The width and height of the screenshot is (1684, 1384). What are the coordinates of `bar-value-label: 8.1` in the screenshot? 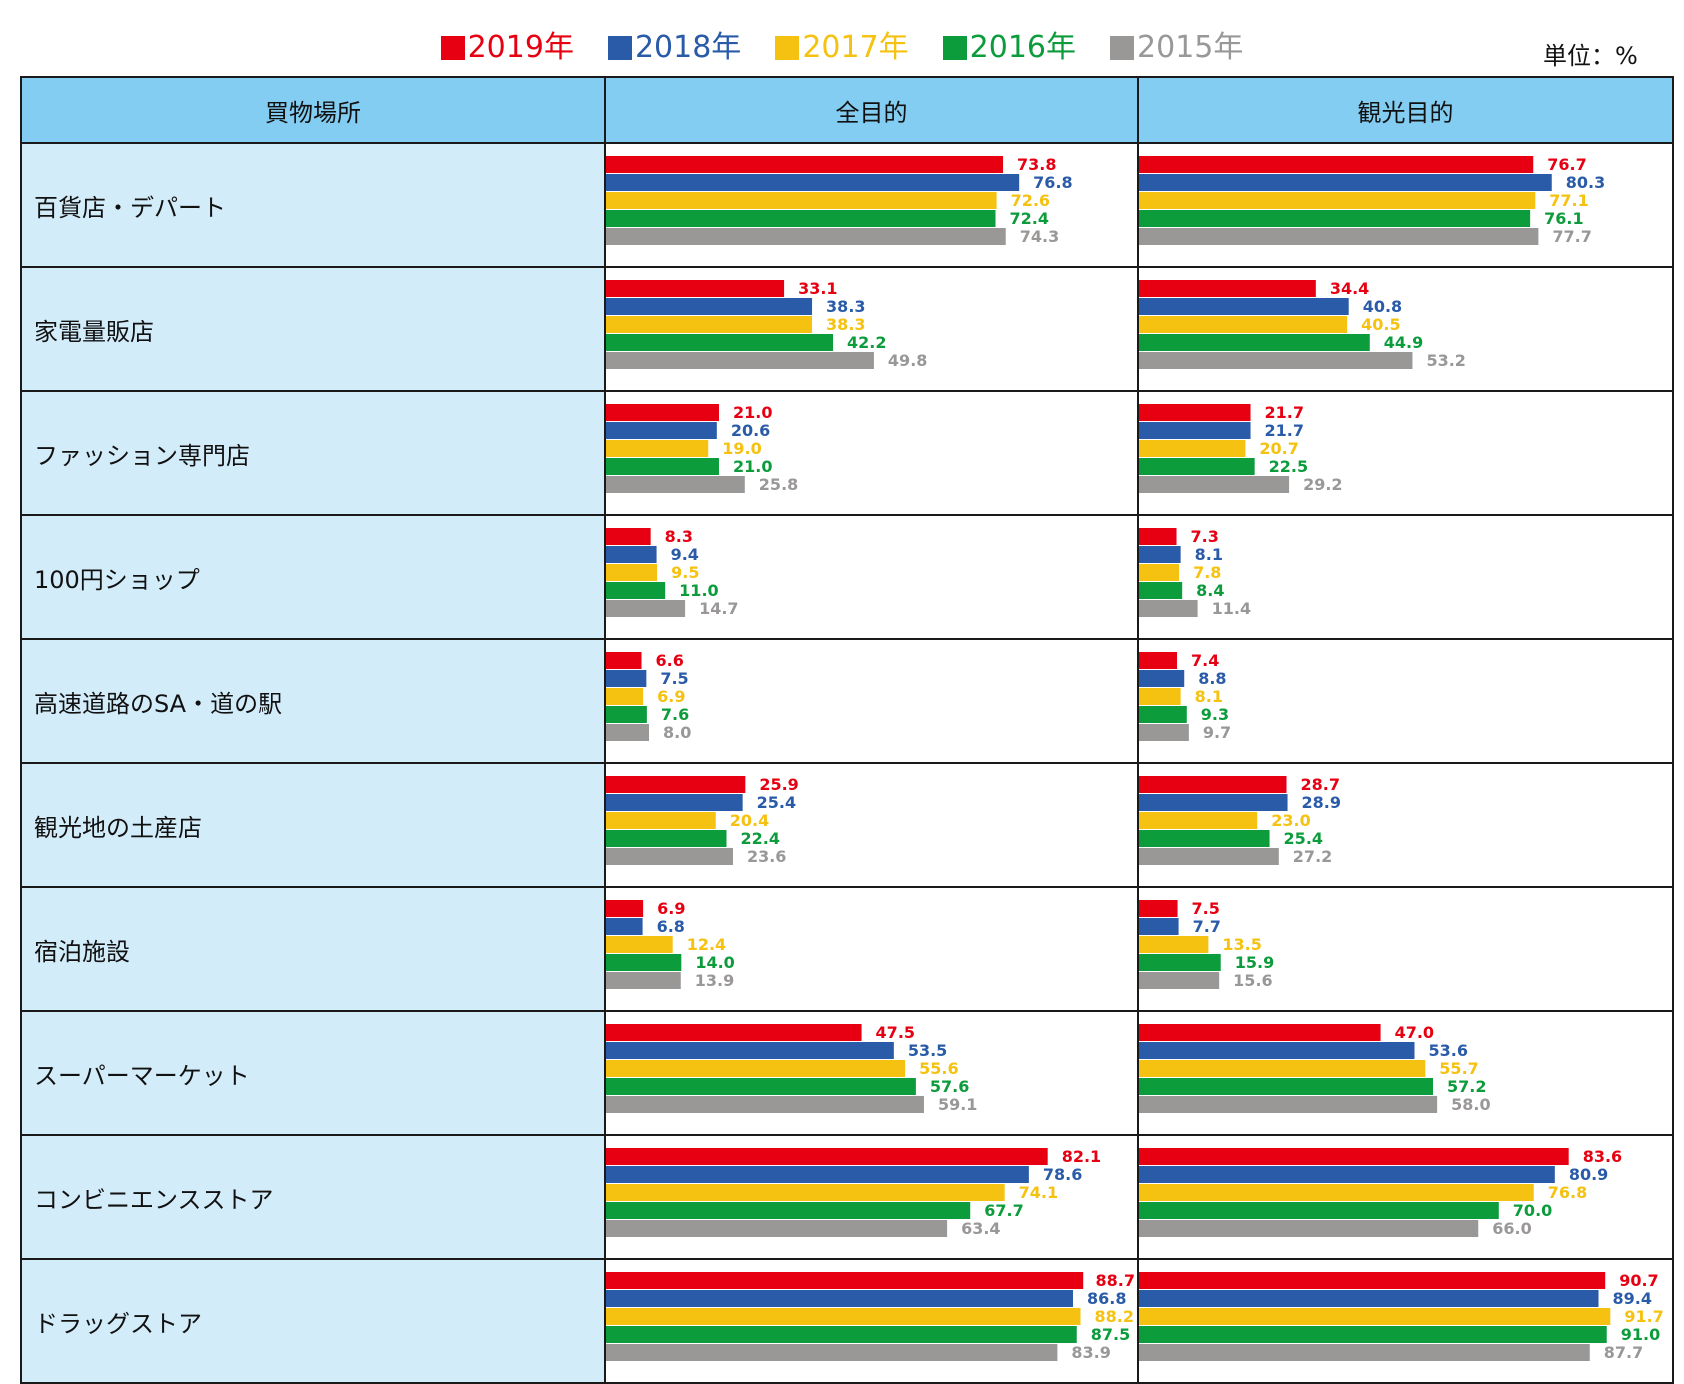 It's located at (1209, 696).